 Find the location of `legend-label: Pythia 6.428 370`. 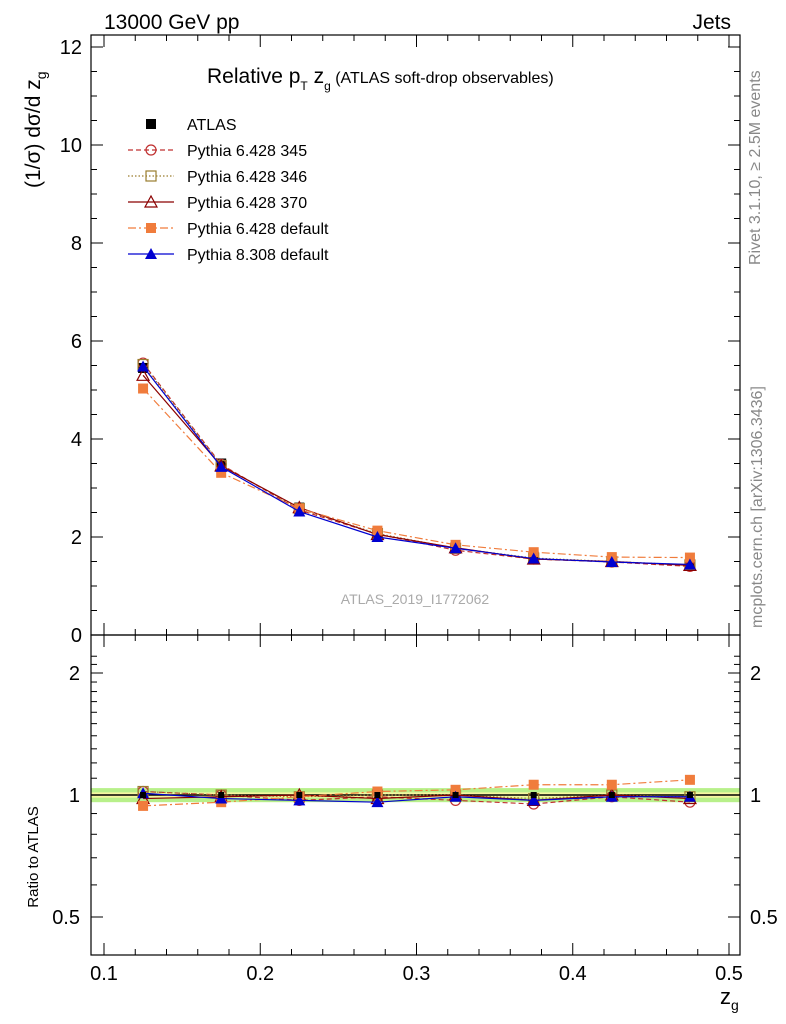

legend-label: Pythia 6.428 370 is located at coordinates (247, 203).